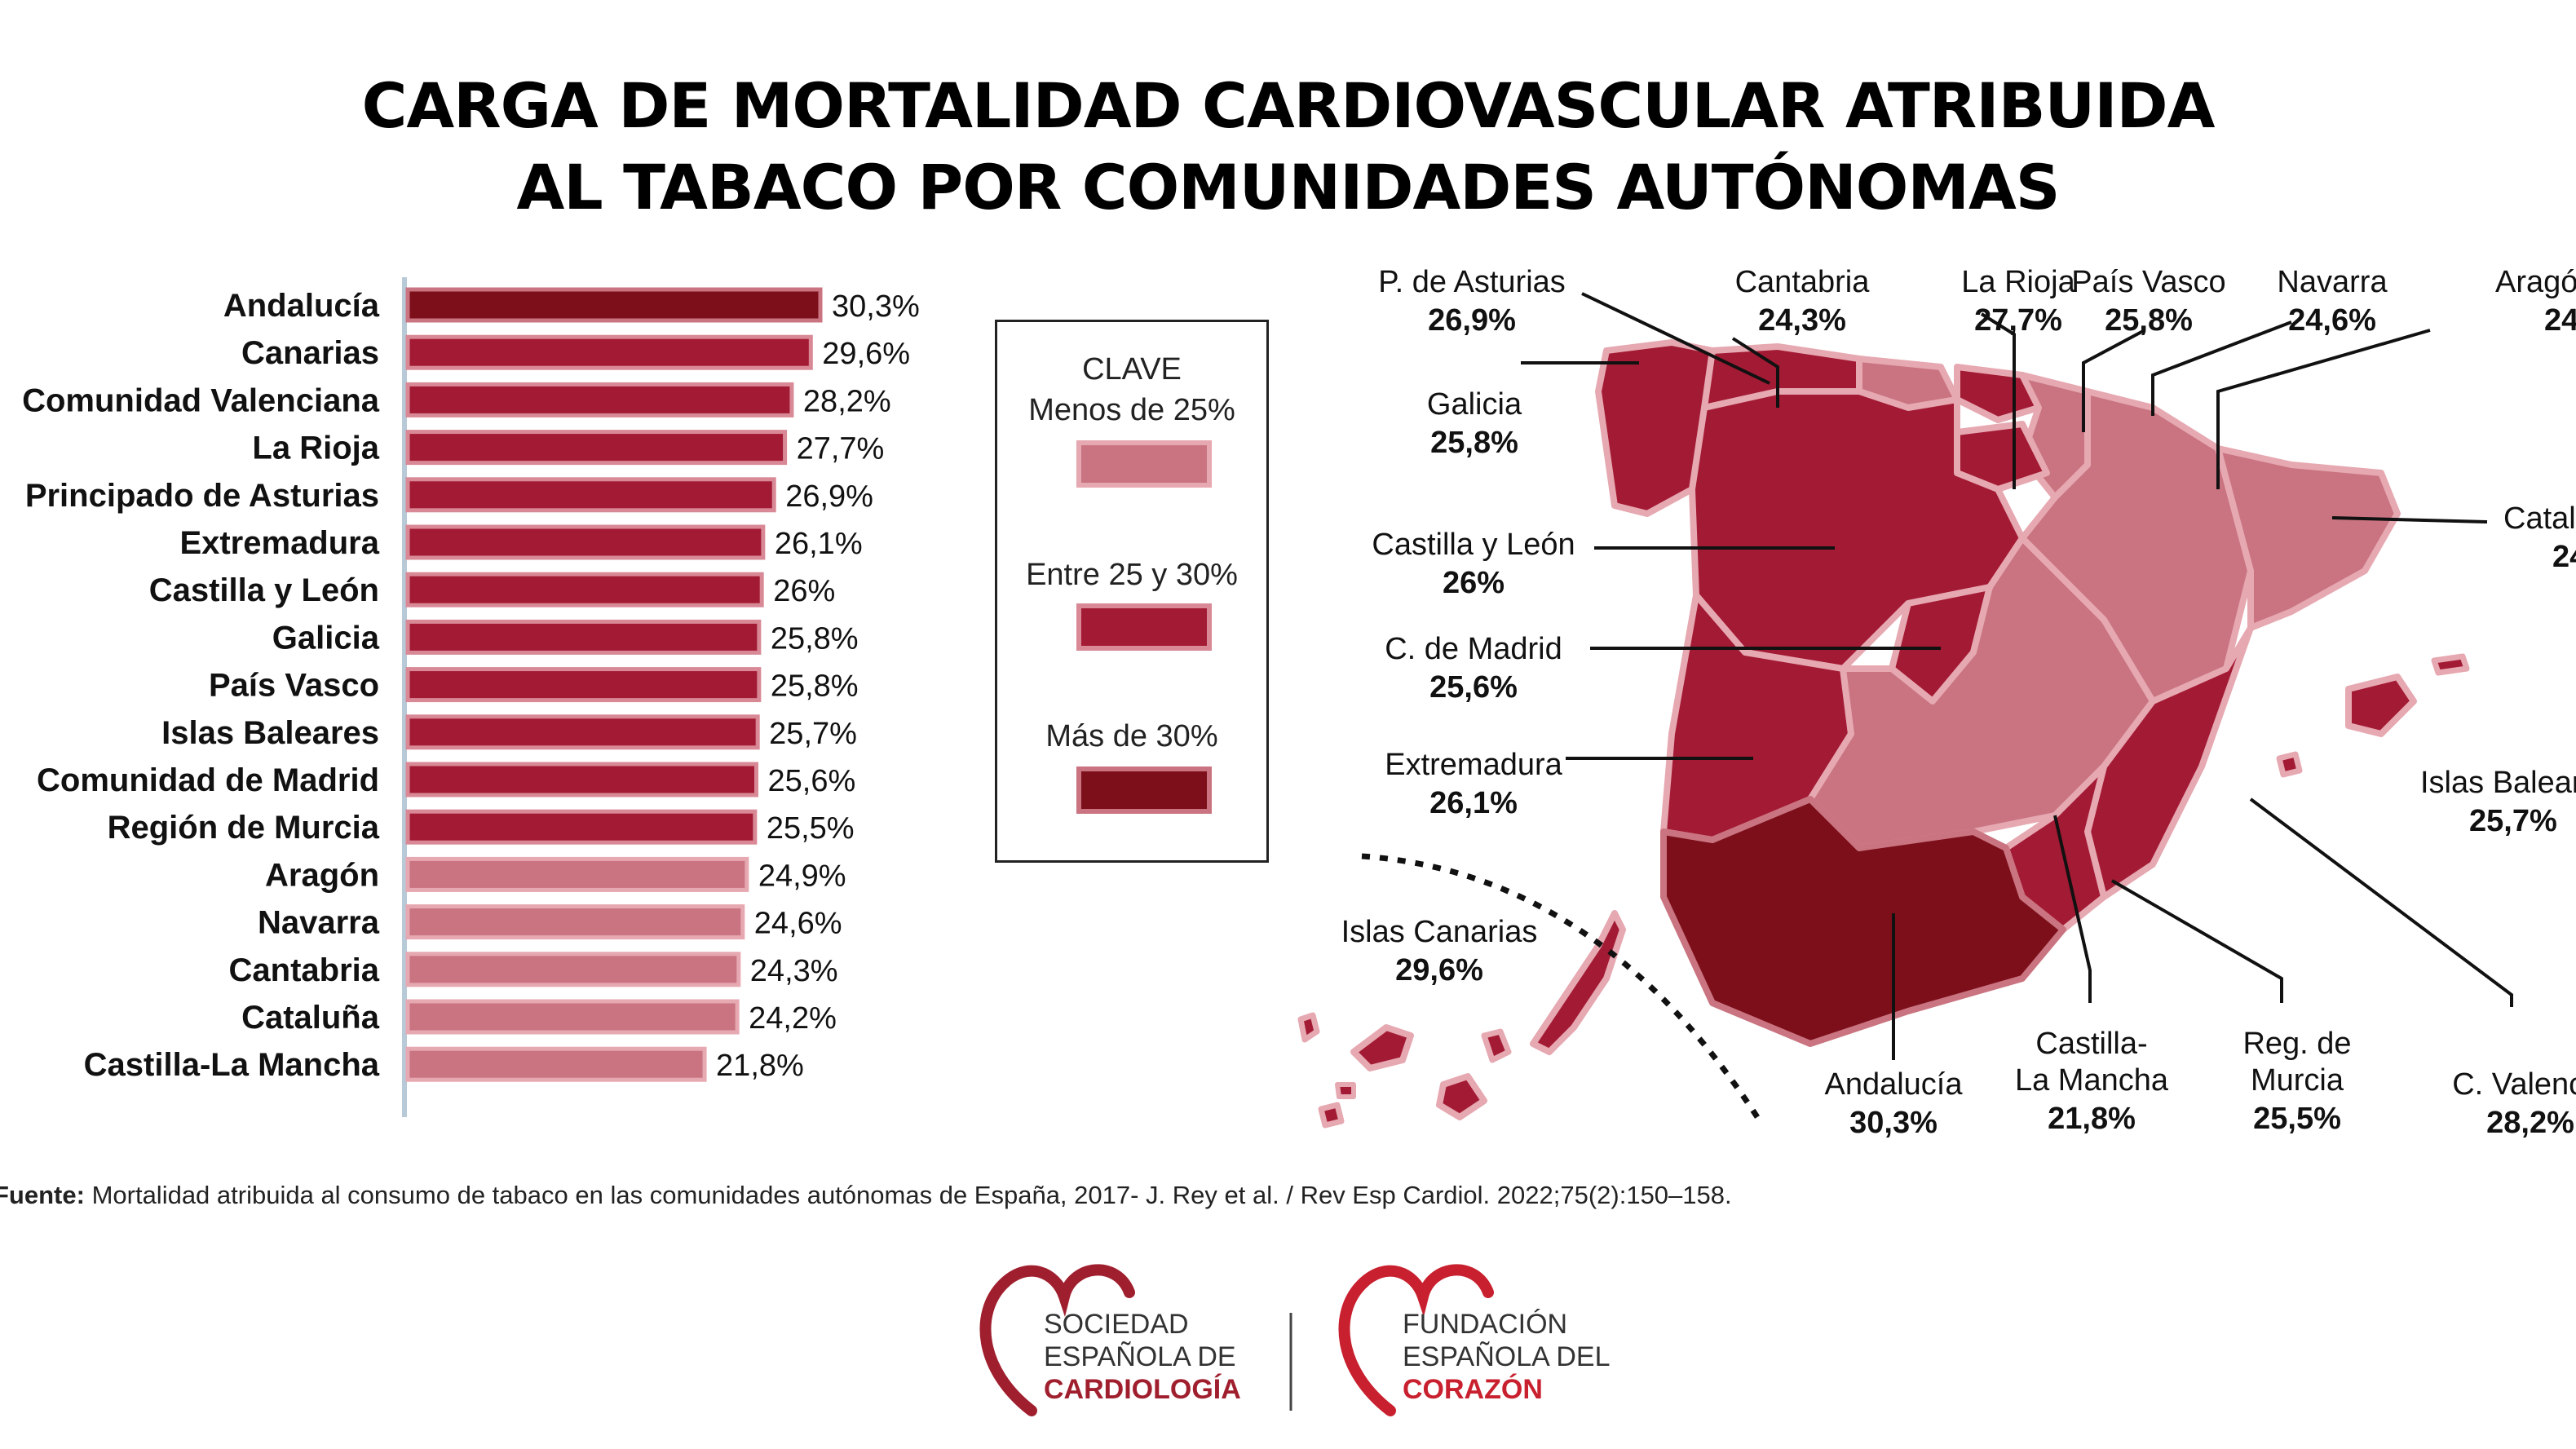 The width and height of the screenshot is (2576, 1449). Describe the element at coordinates (1472, 282) in the screenshot. I see `map-name-0: P. de Asturias` at that location.